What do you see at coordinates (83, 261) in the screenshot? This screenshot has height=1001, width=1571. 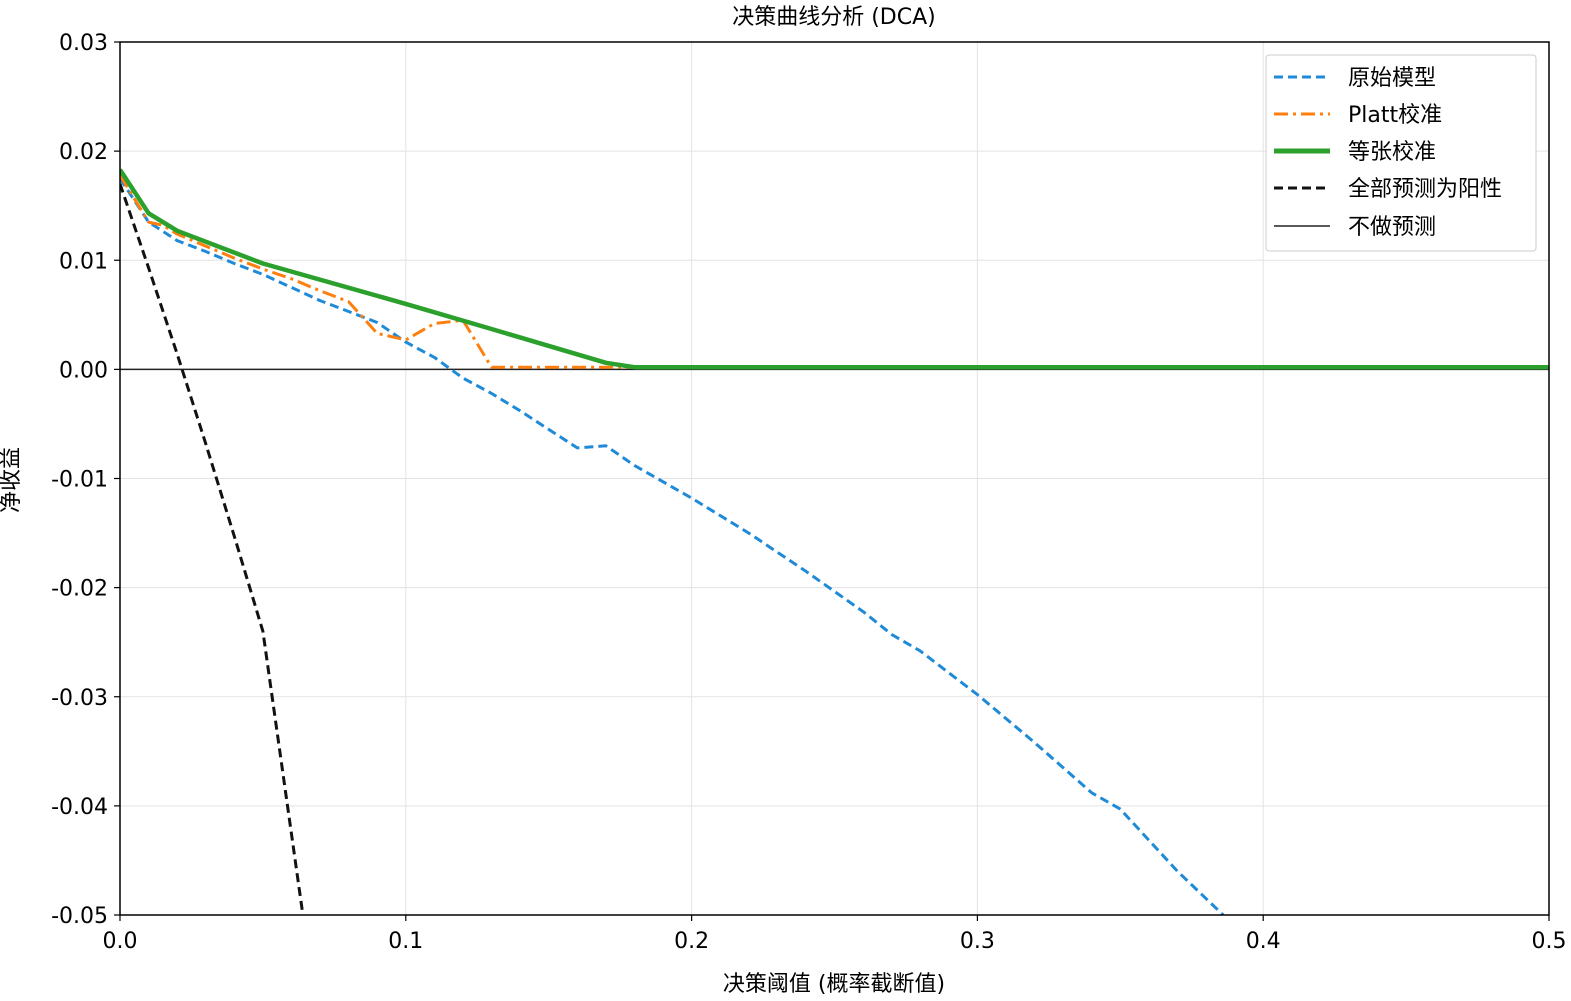 I see `y-tick-label: 0.01` at bounding box center [83, 261].